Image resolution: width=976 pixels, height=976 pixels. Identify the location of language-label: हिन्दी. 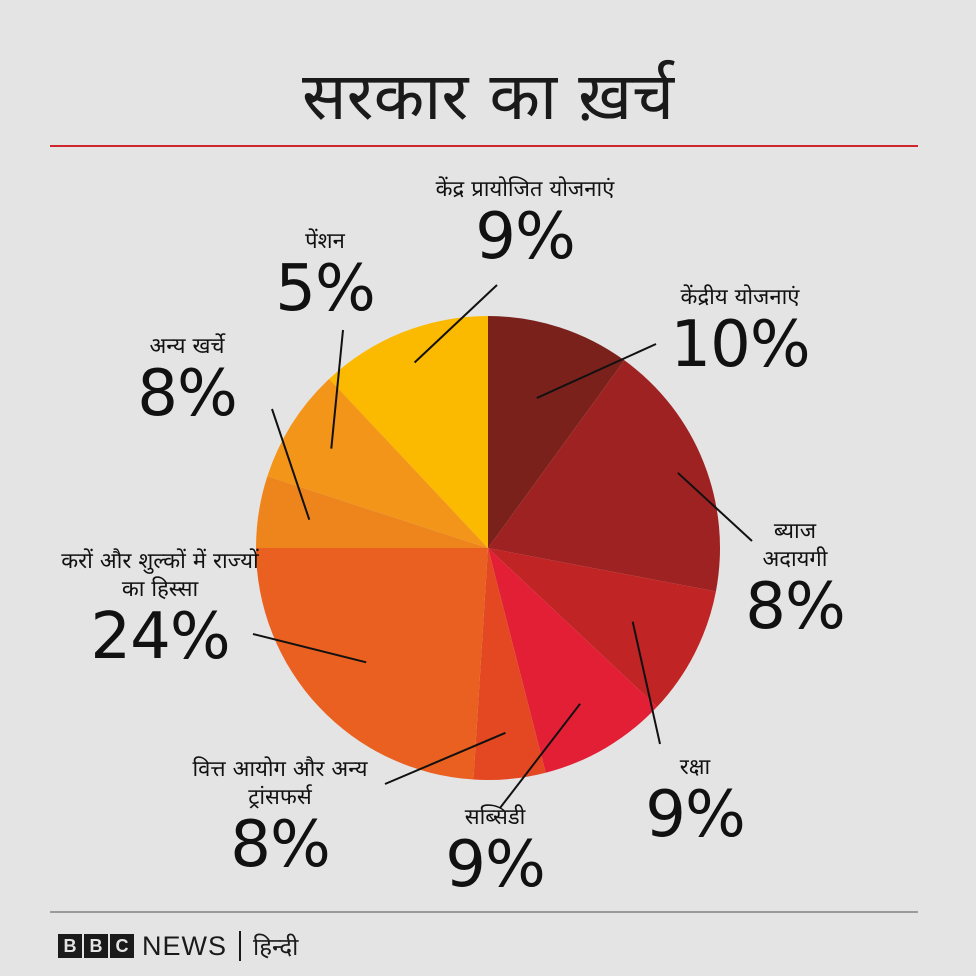
(276, 946).